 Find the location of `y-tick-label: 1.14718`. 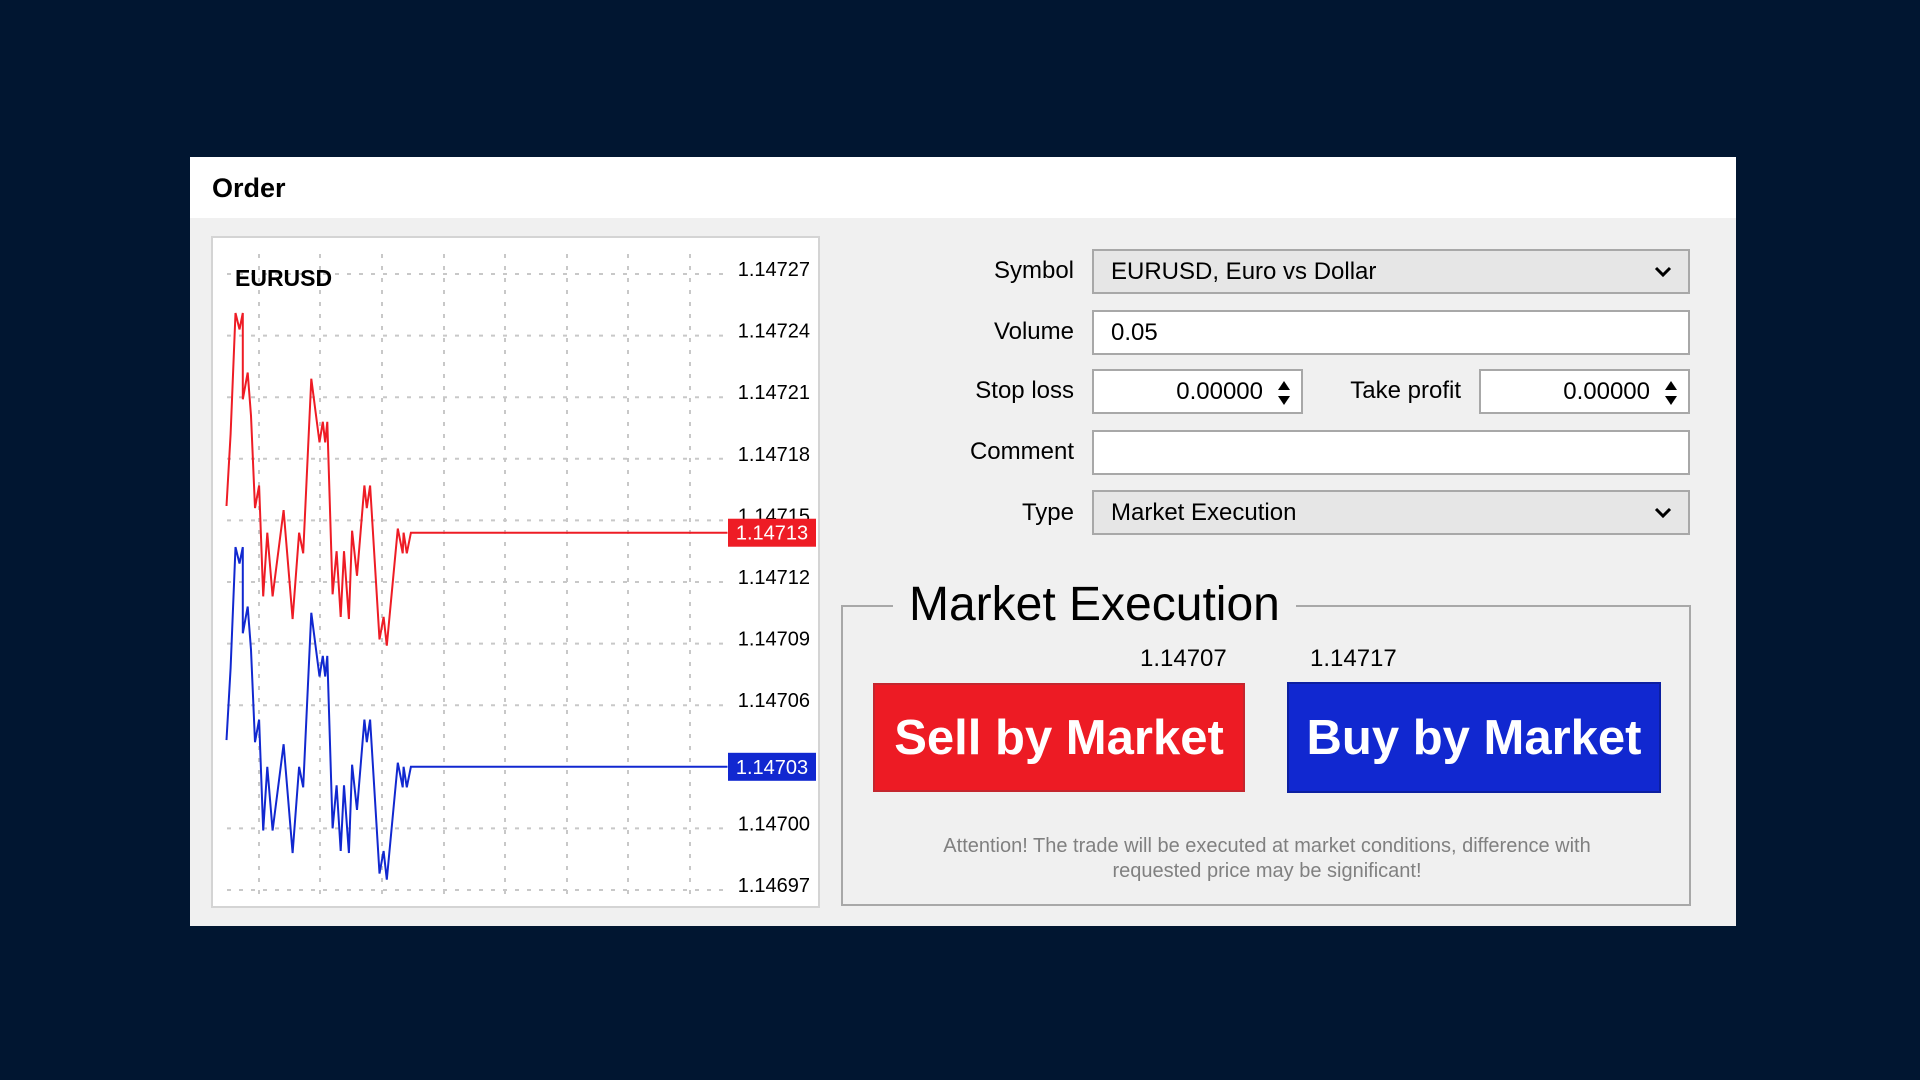

y-tick-label: 1.14718 is located at coordinates (774, 455).